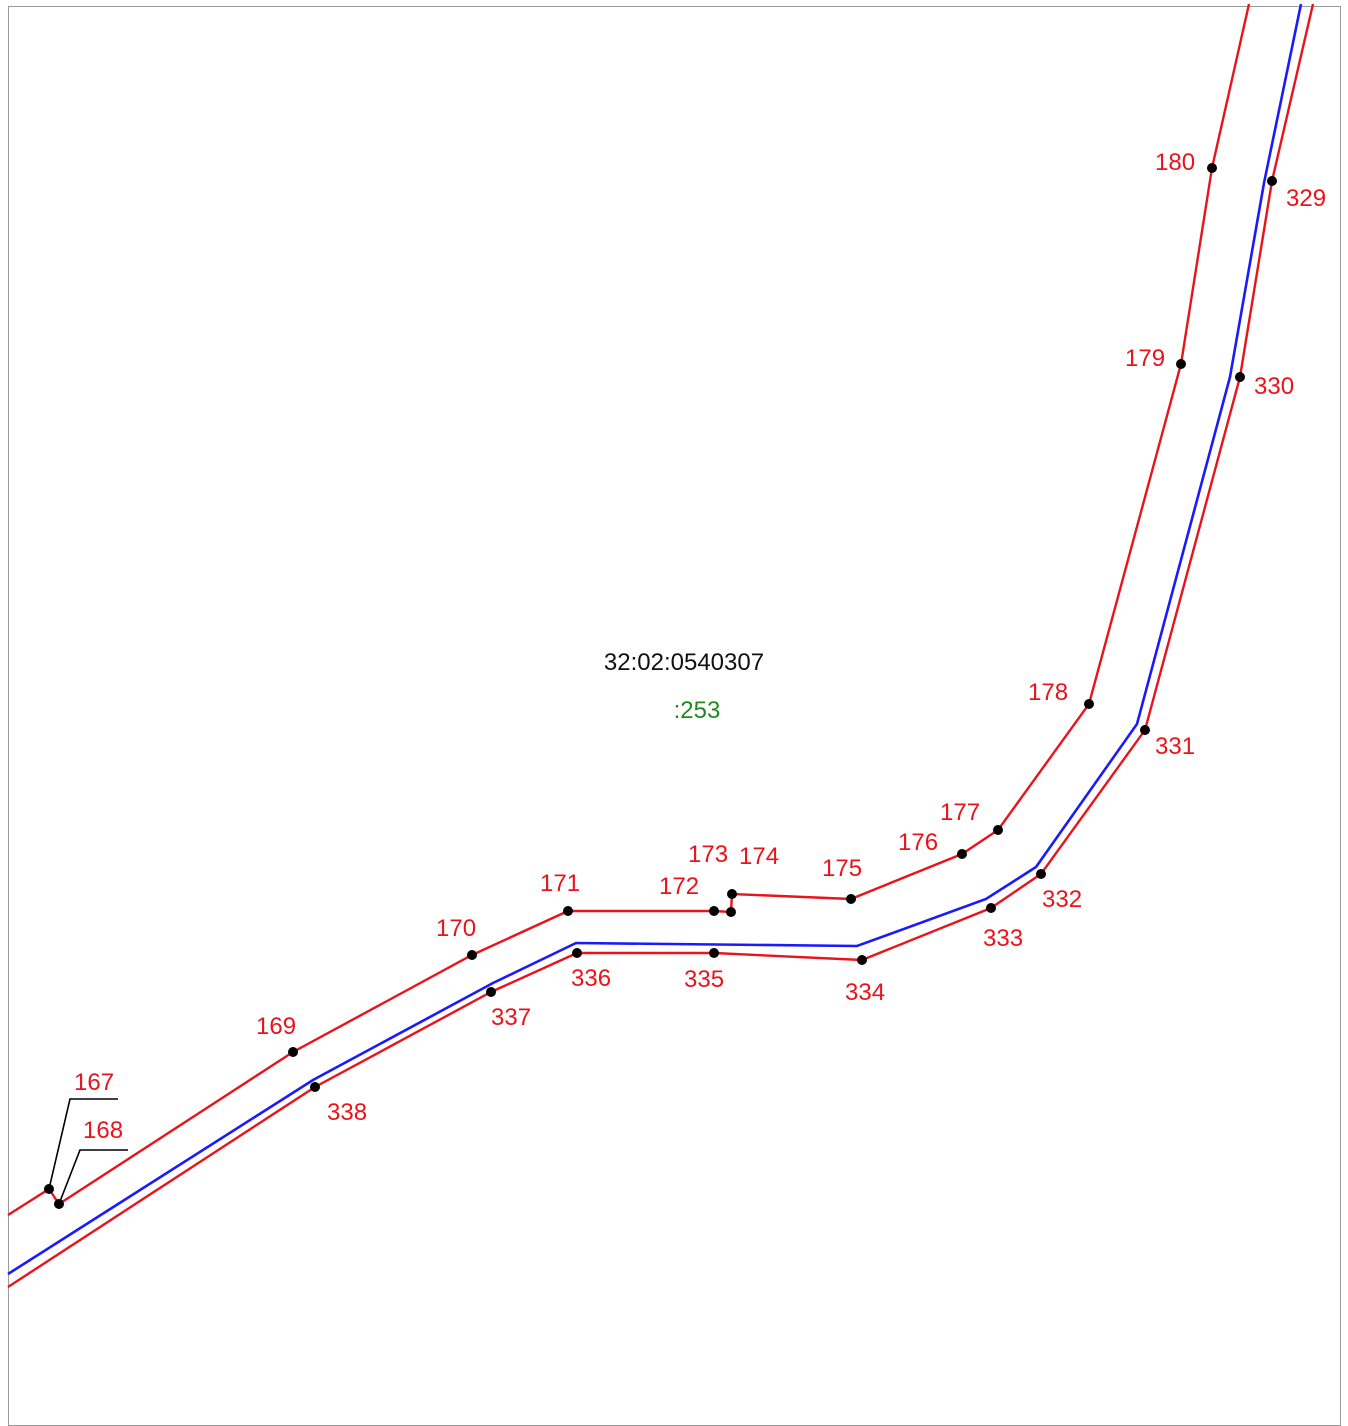 Image resolution: width=1348 pixels, height=1426 pixels. Describe the element at coordinates (276, 1026) in the screenshot. I see `point-label-169: 169` at that location.